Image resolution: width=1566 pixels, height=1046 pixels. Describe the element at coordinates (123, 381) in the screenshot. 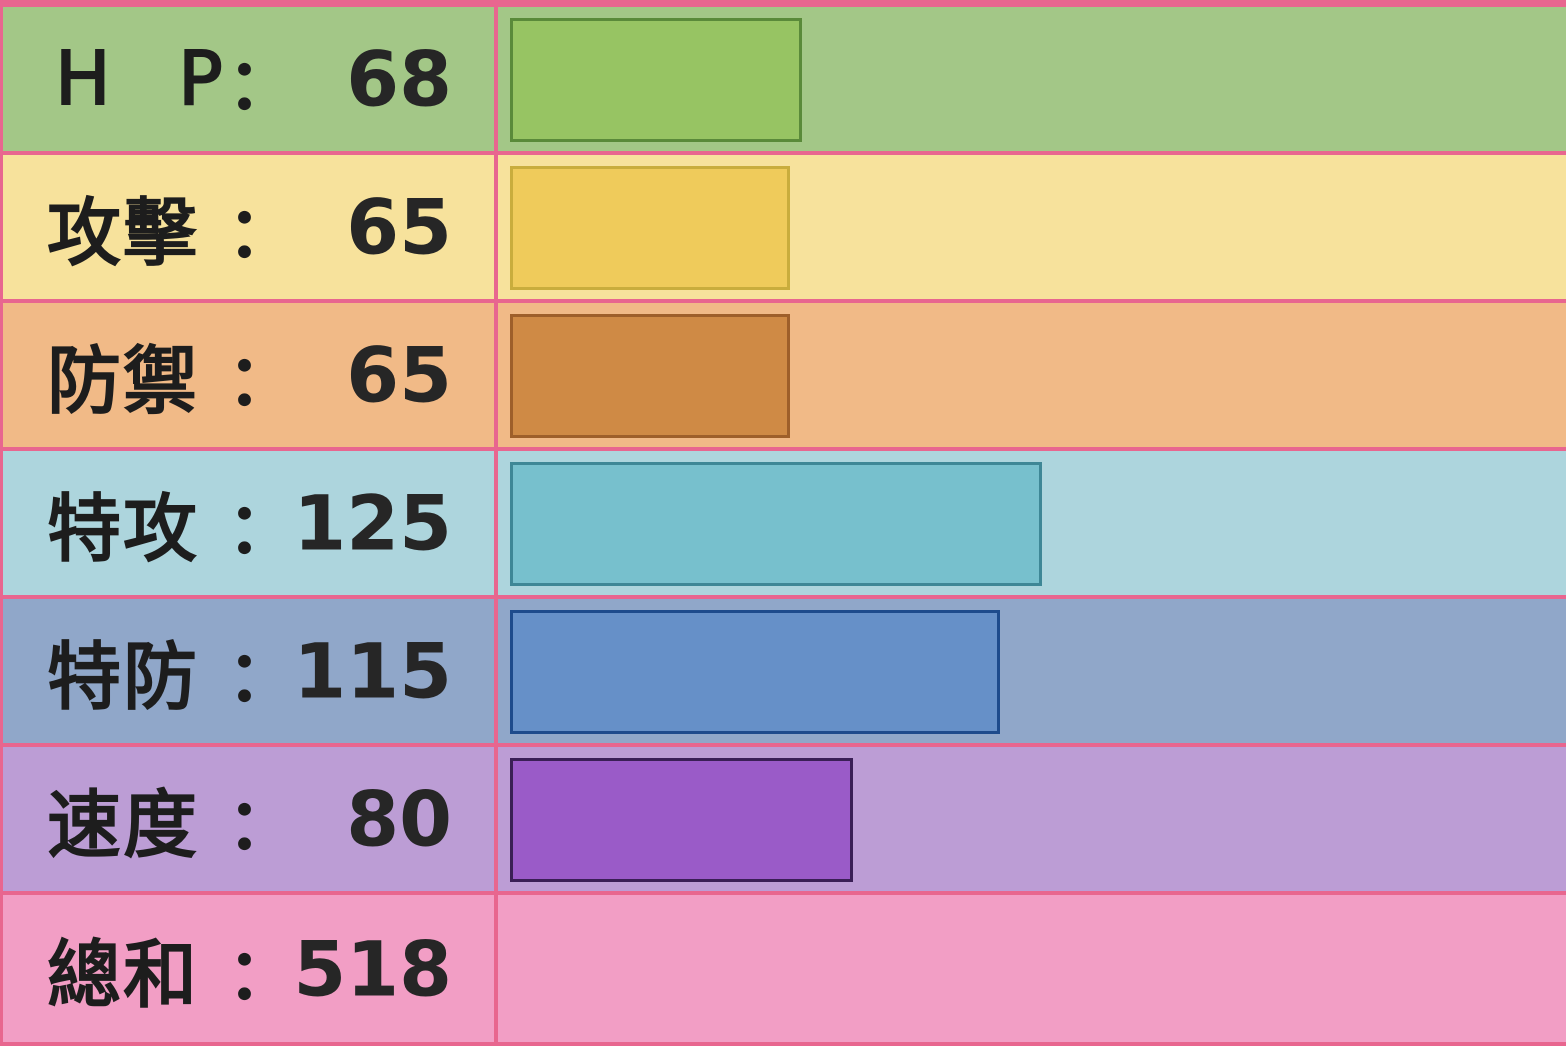

I see `stat-name: 防禦` at that location.